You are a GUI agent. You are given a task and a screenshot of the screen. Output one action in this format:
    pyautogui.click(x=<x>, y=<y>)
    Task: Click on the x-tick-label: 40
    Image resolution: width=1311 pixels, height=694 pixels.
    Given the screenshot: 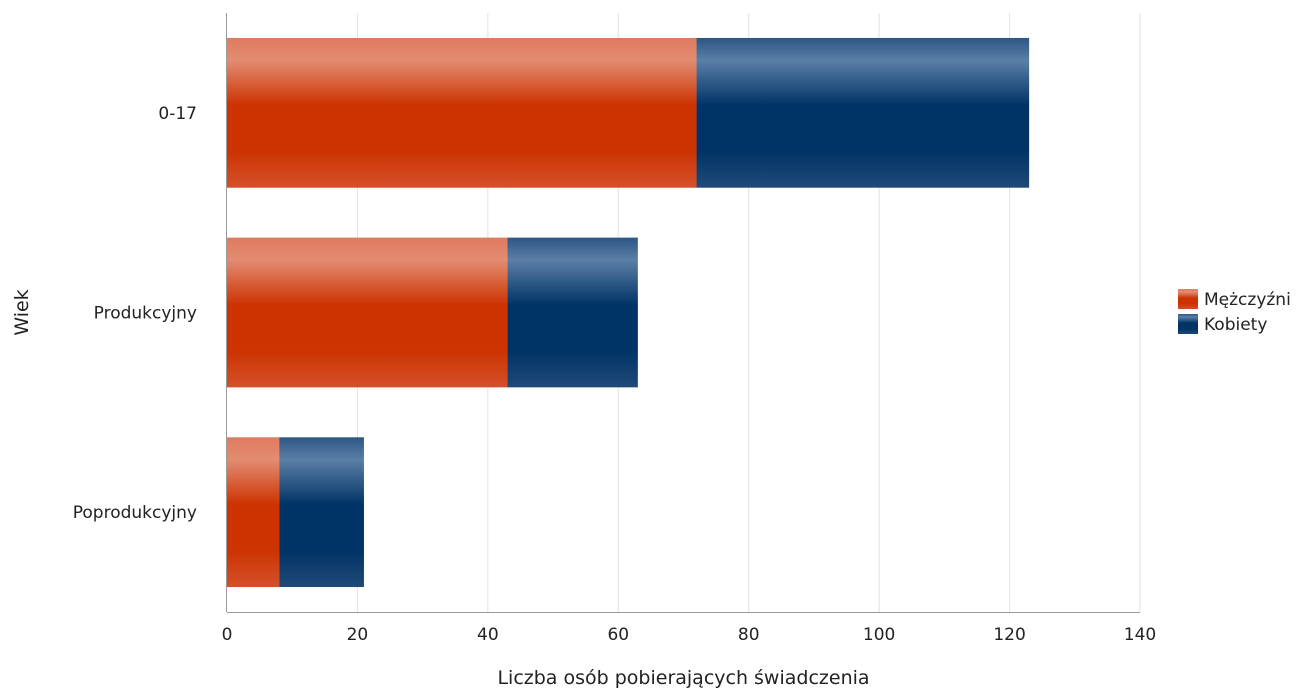 What is the action you would take?
    pyautogui.click(x=488, y=635)
    